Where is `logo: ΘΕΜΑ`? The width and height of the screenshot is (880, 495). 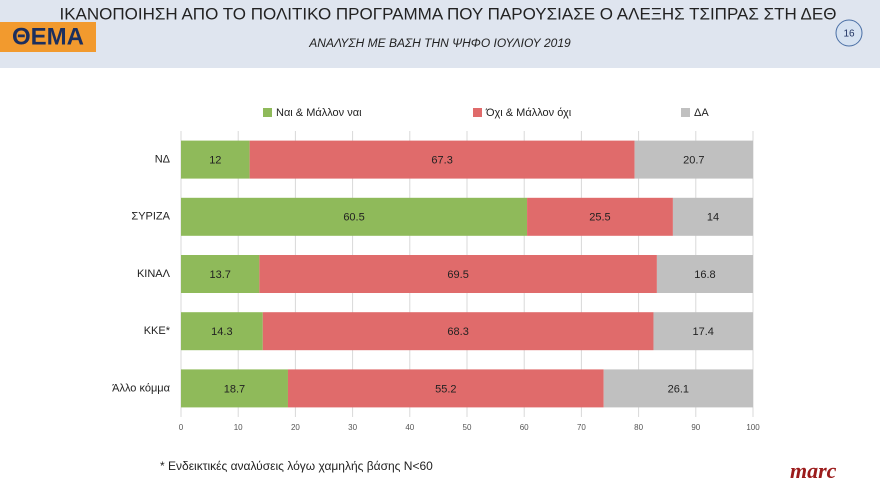 logo: ΘΕΜΑ is located at coordinates (48, 36).